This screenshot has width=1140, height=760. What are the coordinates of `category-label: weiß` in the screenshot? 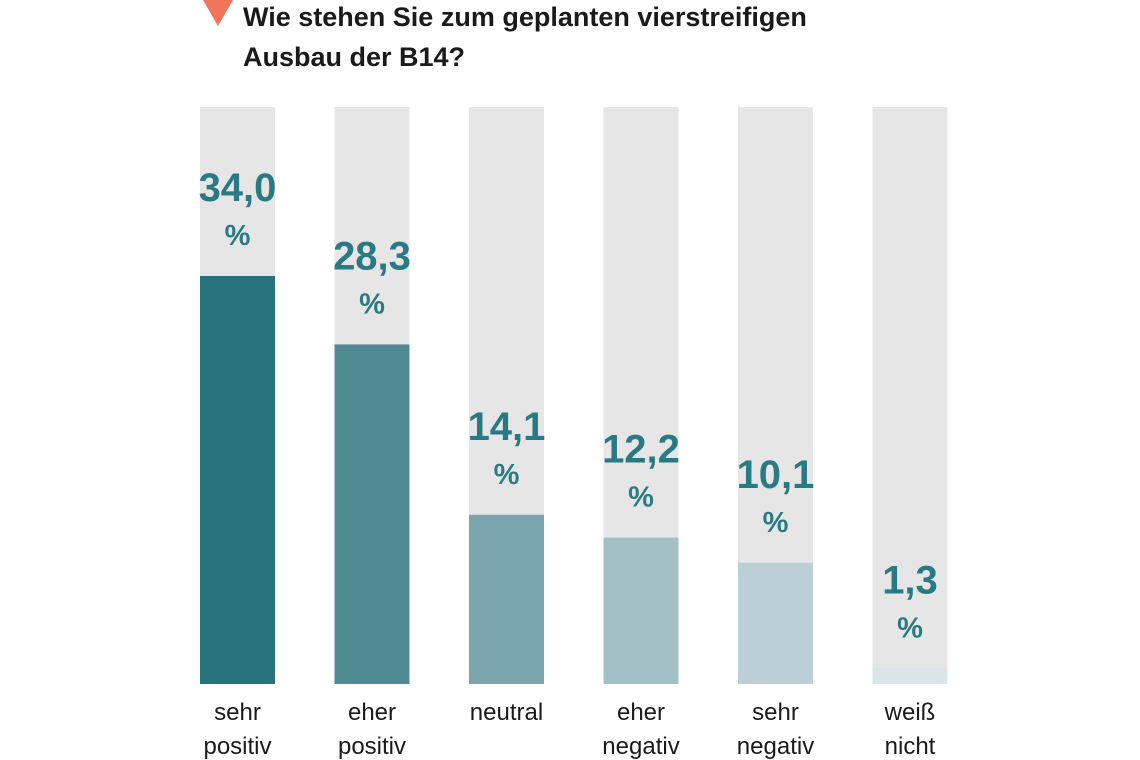 It's located at (910, 712).